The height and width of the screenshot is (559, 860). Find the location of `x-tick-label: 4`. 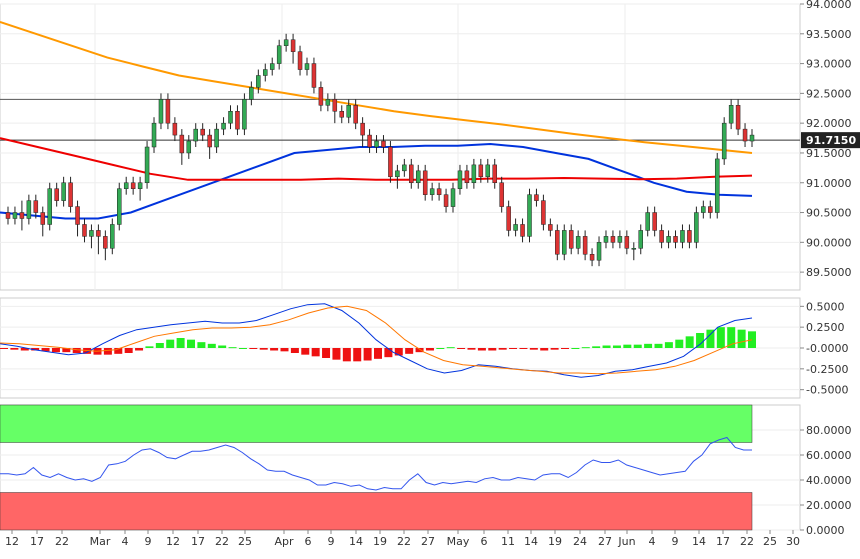

x-tick-label: 4 is located at coordinates (652, 541).